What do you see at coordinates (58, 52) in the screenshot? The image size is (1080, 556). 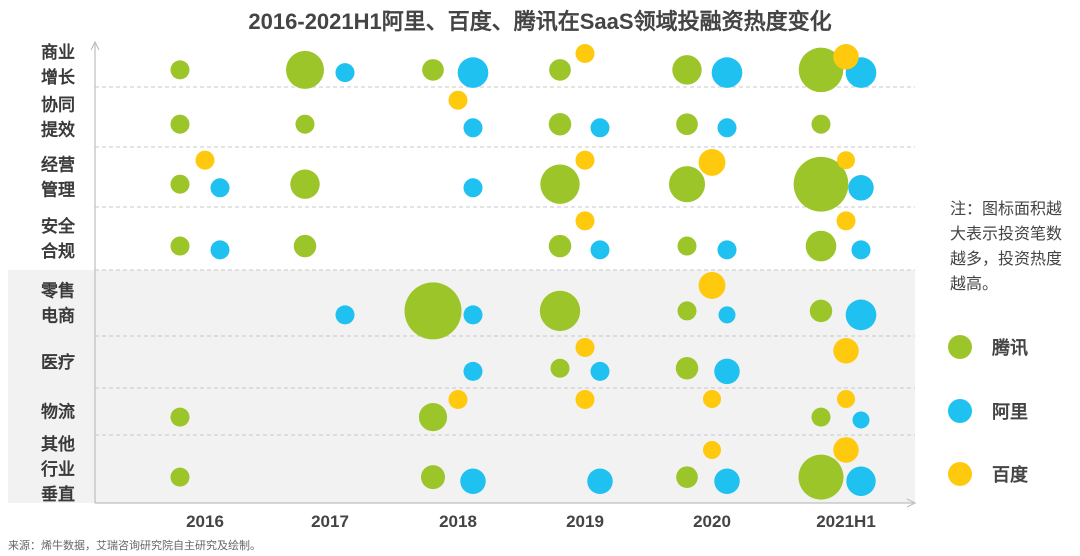 I see `y-category-label: 商业` at bounding box center [58, 52].